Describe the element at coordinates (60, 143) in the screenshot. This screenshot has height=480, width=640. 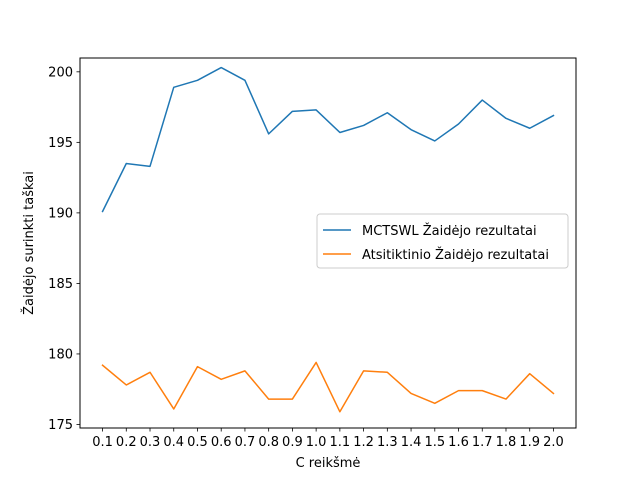
I see `y-tick-label: 195` at that location.